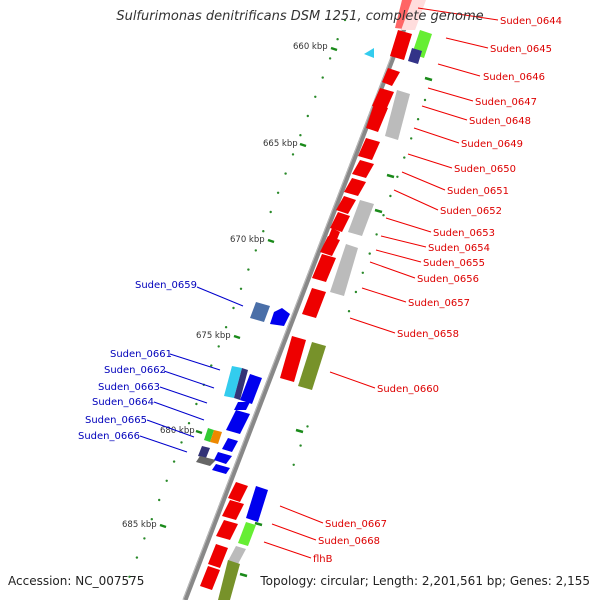 This screenshot has height=600, width=600. Describe the element at coordinates (500, 121) in the screenshot. I see `label-suden-0648: Suden_0648` at that location.